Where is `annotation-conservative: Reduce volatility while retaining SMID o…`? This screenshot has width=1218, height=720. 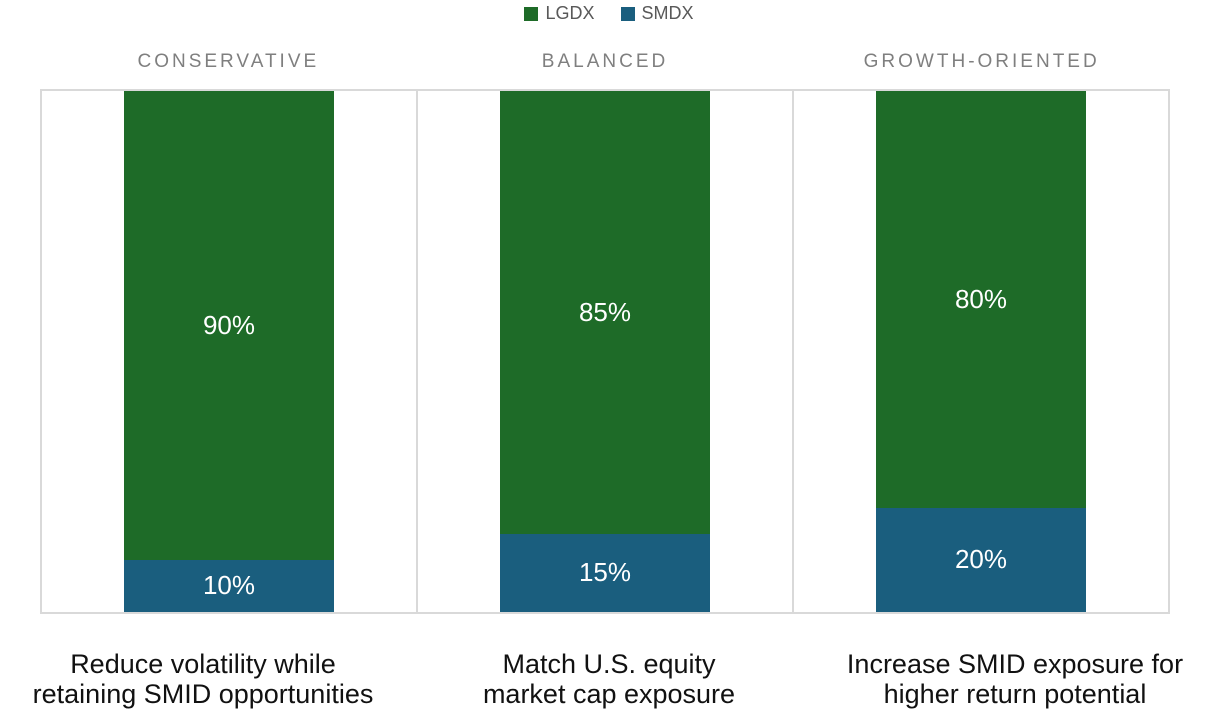 annotation-conservative: Reduce volatility while retaining SMID o… is located at coordinates (203, 679).